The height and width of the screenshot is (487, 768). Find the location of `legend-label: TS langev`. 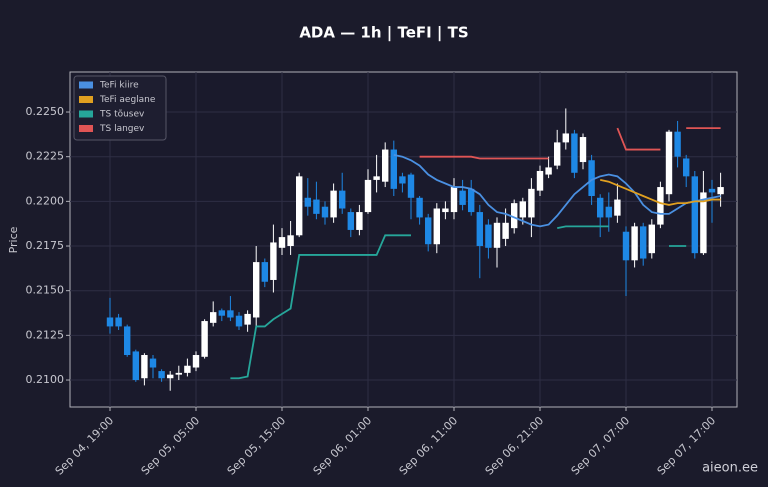

legend-label: TS langev is located at coordinates (122, 129).